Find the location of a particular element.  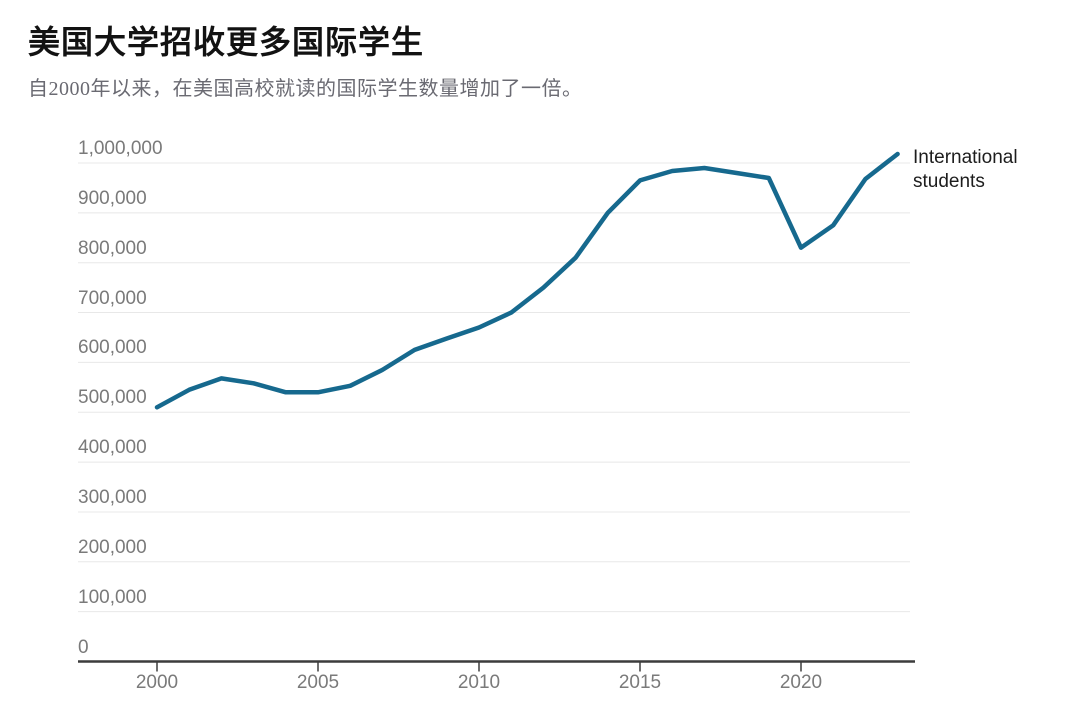

x-axis-tick-label: 2000 is located at coordinates (157, 682).